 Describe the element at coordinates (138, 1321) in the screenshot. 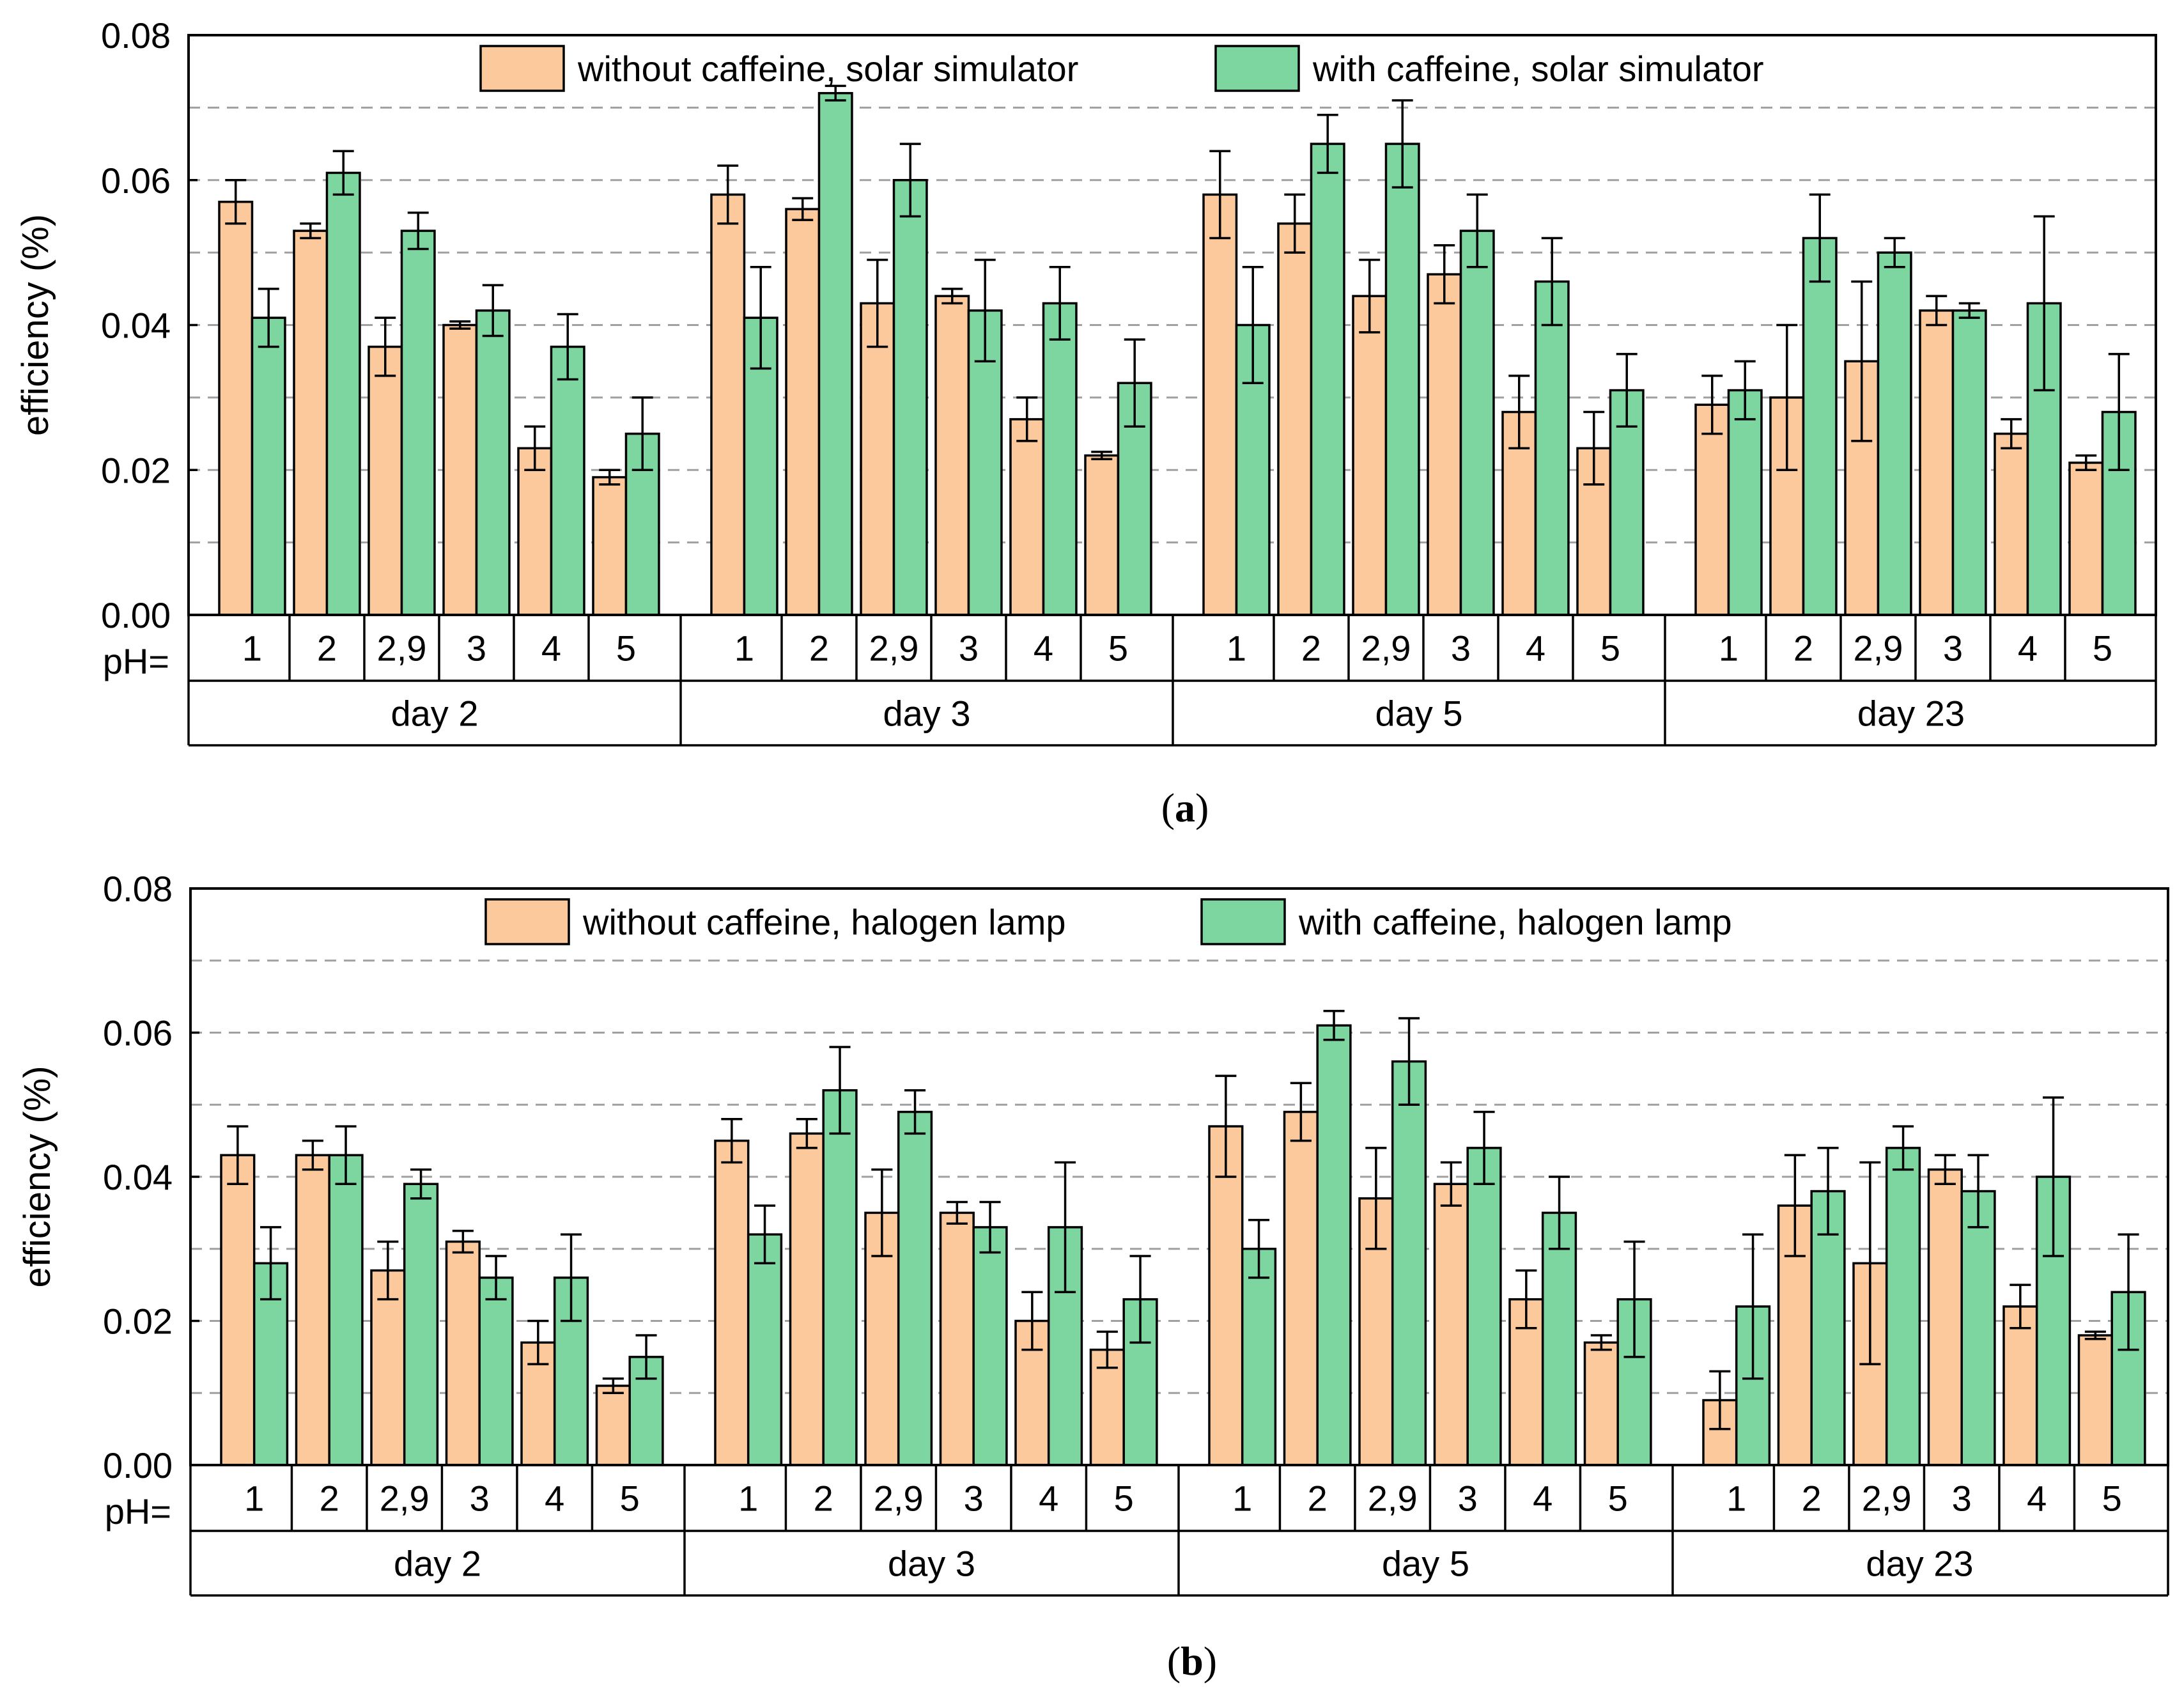

I see `y-tick-label: 0.02` at that location.